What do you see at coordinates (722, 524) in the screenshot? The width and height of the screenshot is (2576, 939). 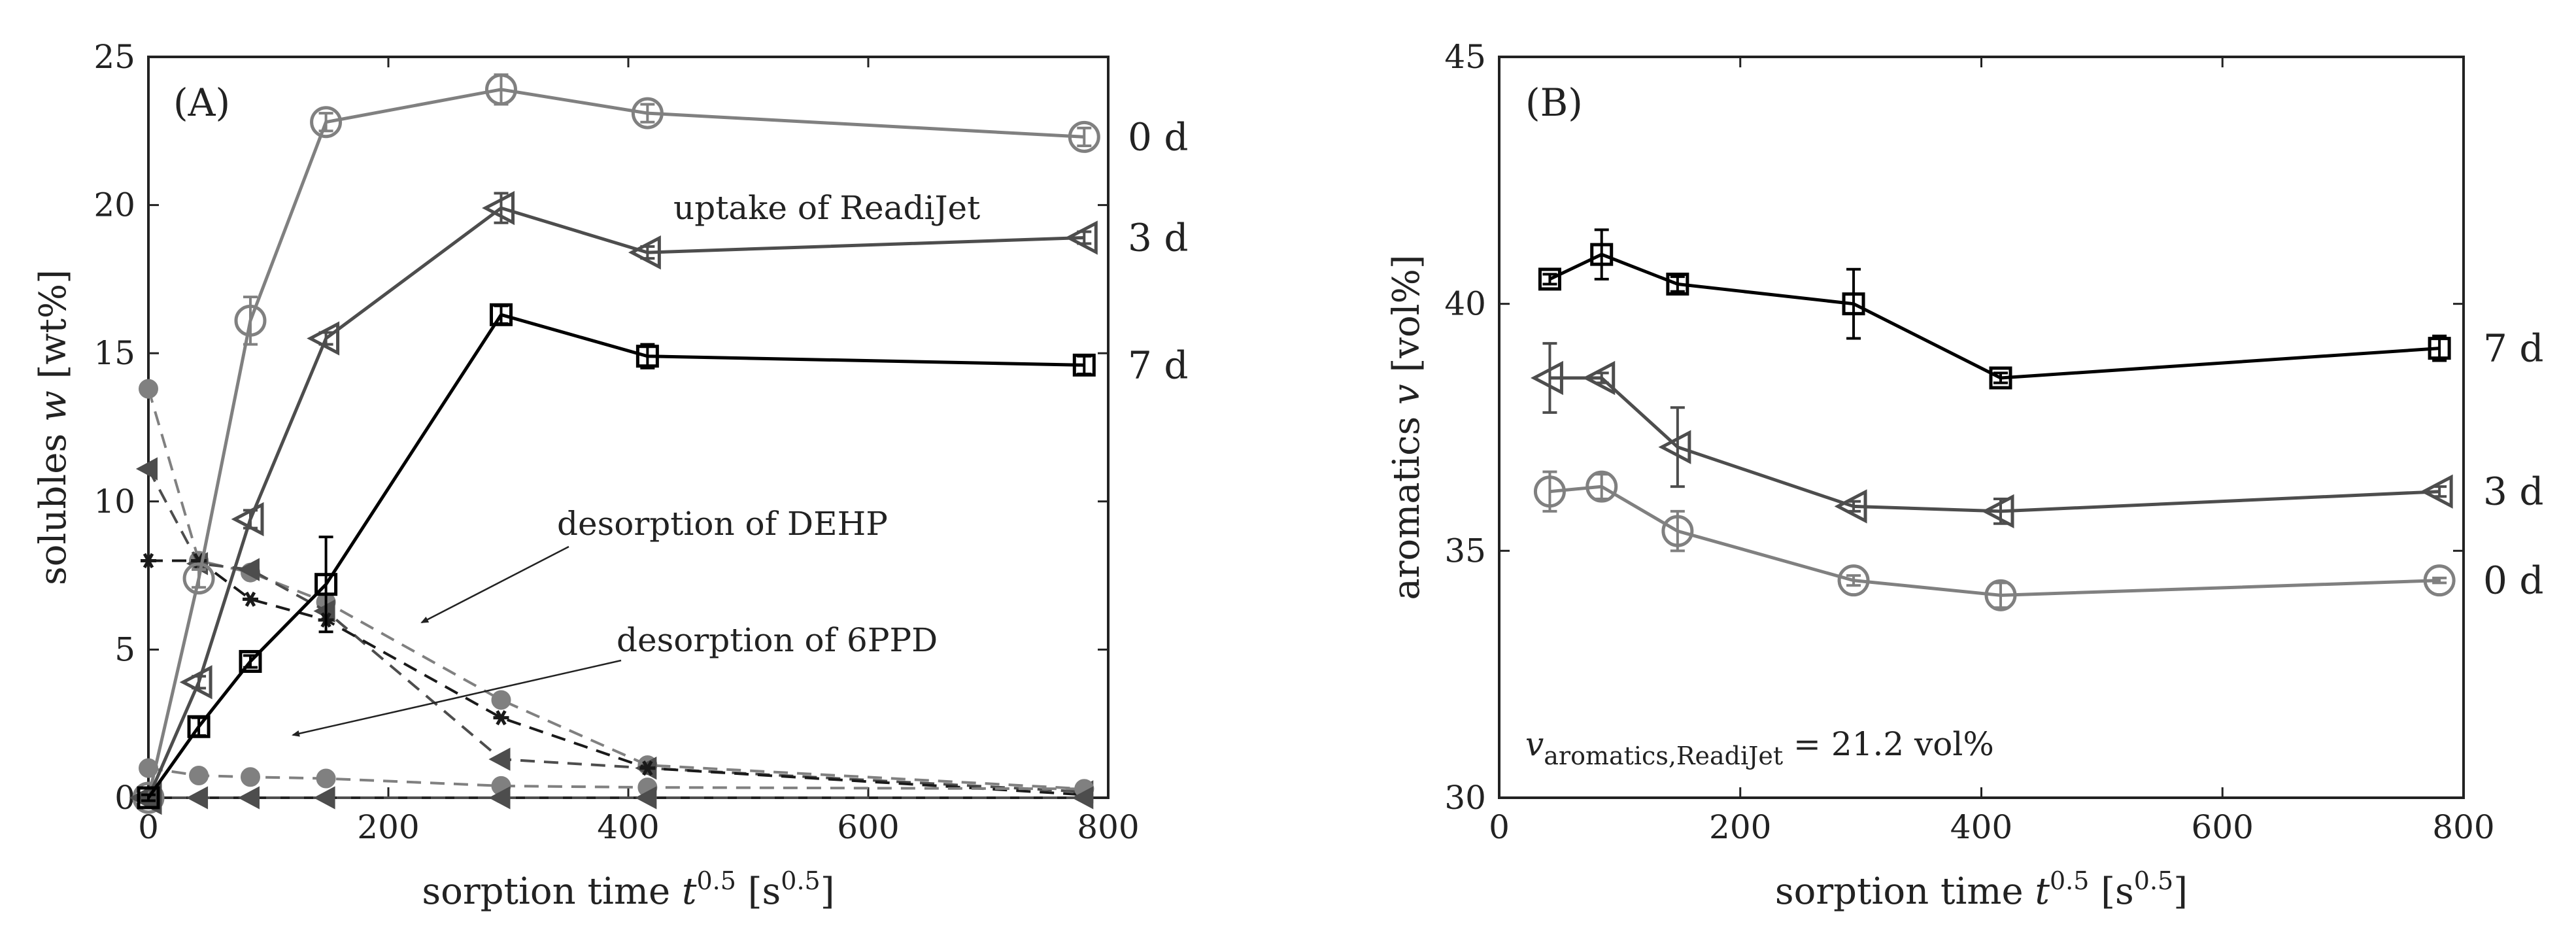 I see `annotation-desorption-dehp: desorption of DEHP` at bounding box center [722, 524].